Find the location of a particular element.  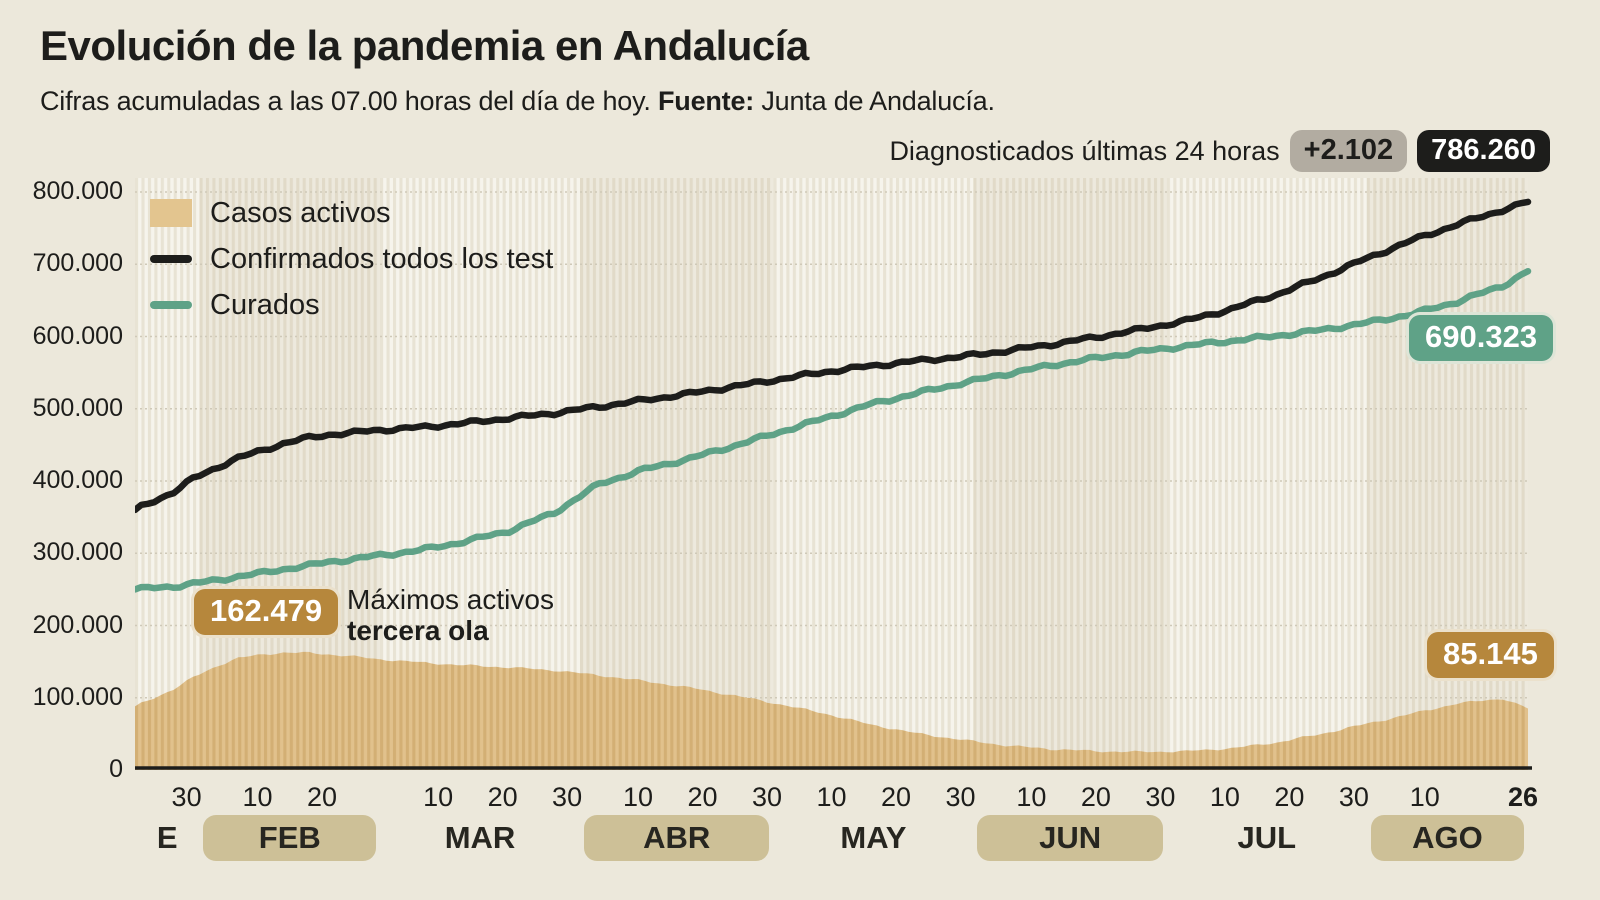

subtitle-source: Junta de Andalucía. is located at coordinates (874, 101).